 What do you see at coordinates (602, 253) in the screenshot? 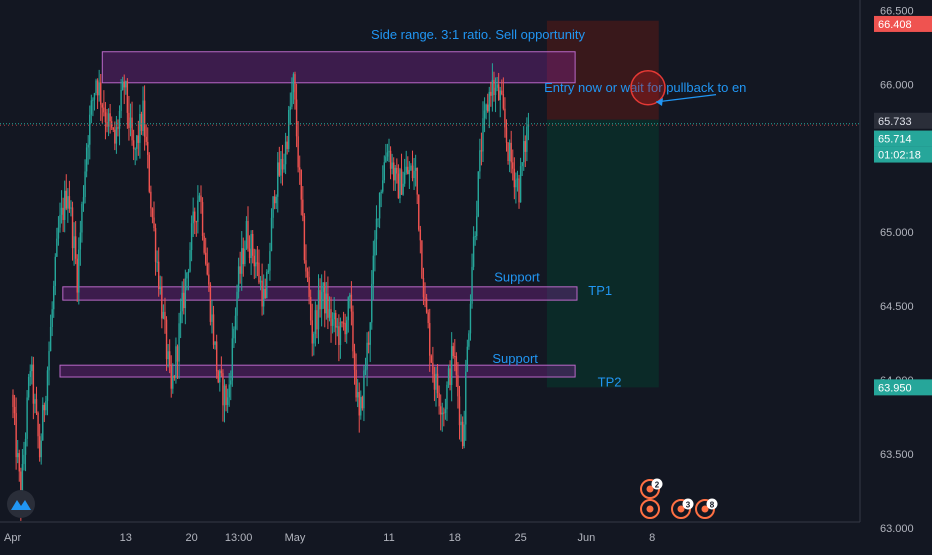
I see `take-profit-zone` at bounding box center [602, 253].